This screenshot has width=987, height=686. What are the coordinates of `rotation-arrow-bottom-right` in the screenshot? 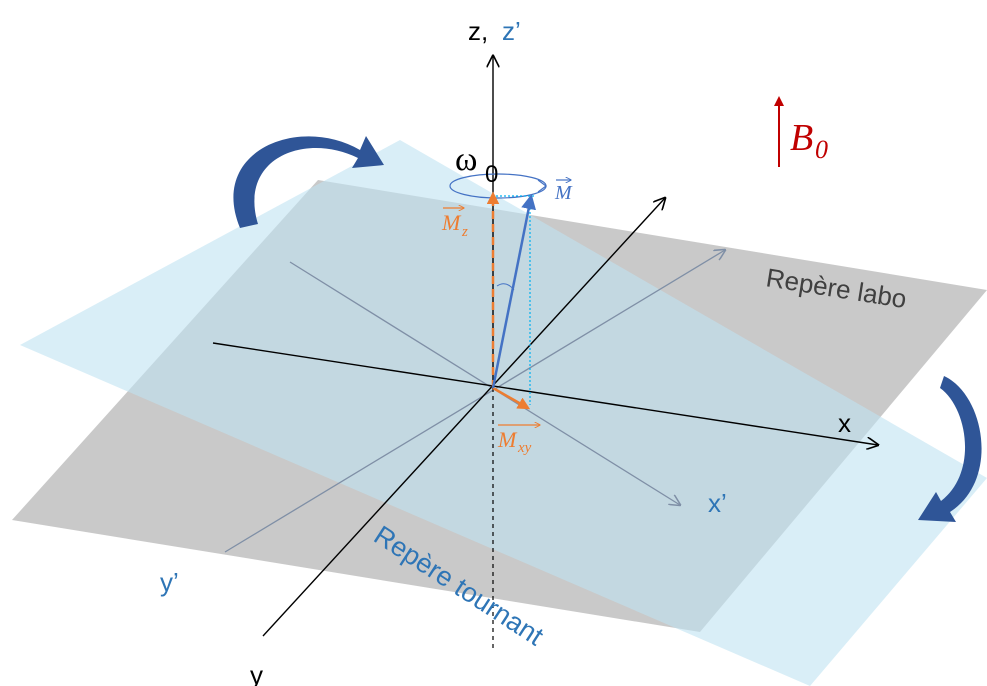 It's located at (950, 449).